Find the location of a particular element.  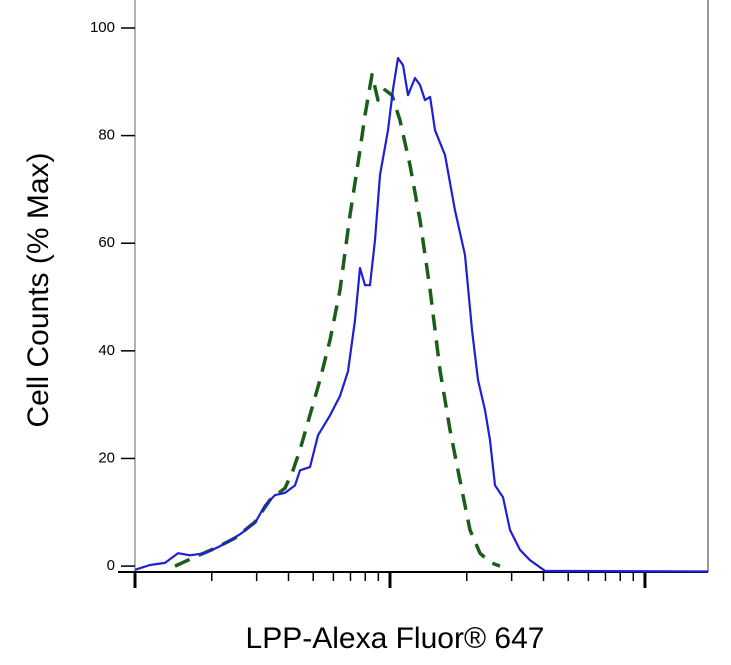

y-tick-label: 80 is located at coordinates (106, 135).